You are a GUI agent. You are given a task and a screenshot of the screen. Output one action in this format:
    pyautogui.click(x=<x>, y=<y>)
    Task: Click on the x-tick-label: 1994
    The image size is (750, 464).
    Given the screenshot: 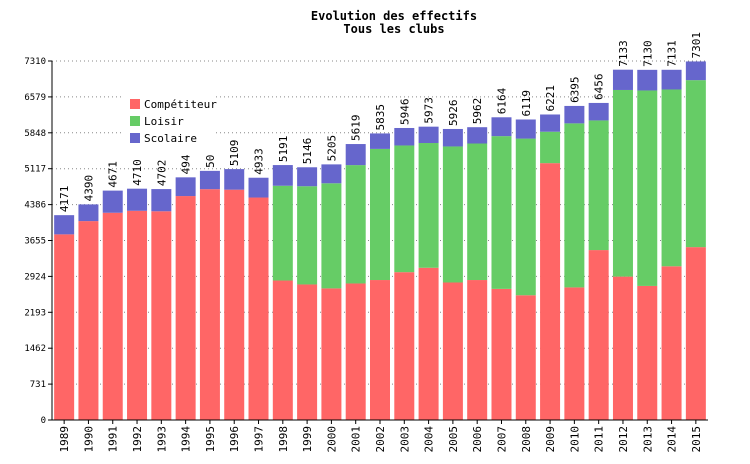 What is the action you would take?
    pyautogui.click(x=186, y=439)
    